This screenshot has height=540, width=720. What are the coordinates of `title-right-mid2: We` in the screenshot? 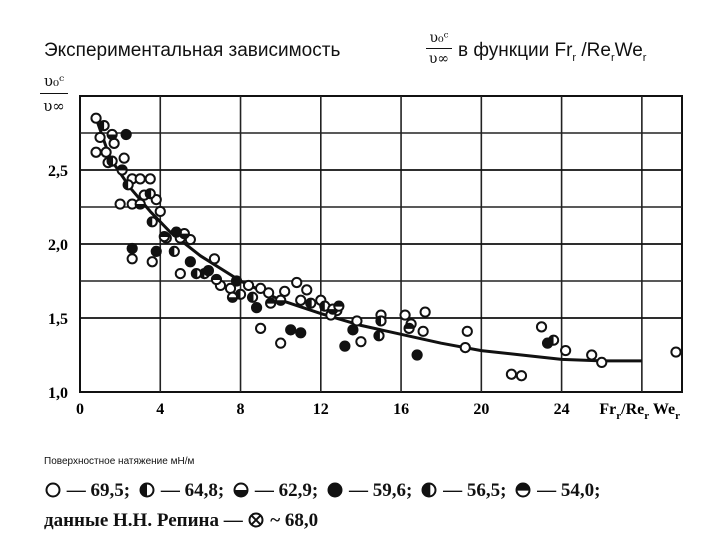 It's located at (628, 50).